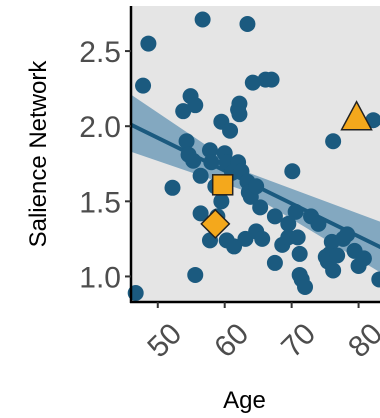 This screenshot has width=380, height=418. I want to click on y-tick-label: 1.0, so click(100, 277).